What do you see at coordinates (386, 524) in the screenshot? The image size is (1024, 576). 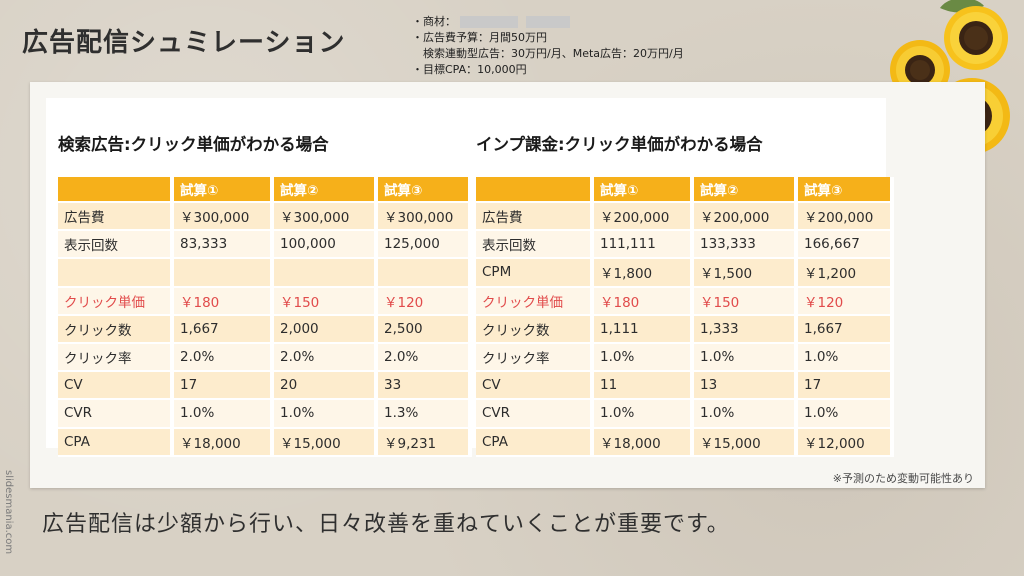 I see `summary-text: 広告配信は少額から行い、日々改善を重ねていくことが重要です。` at bounding box center [386, 524].